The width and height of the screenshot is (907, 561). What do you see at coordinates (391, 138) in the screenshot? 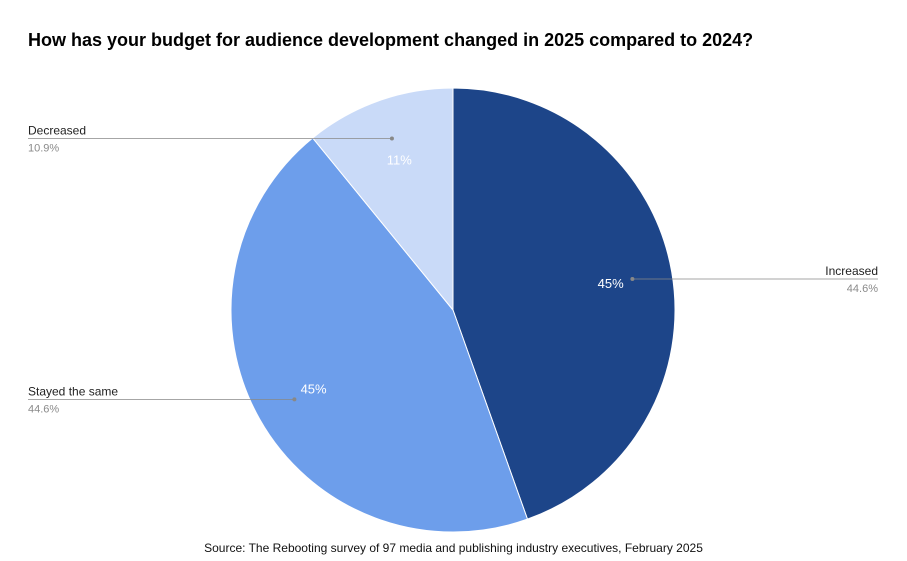
I see `callout-dot-decreased` at bounding box center [391, 138].